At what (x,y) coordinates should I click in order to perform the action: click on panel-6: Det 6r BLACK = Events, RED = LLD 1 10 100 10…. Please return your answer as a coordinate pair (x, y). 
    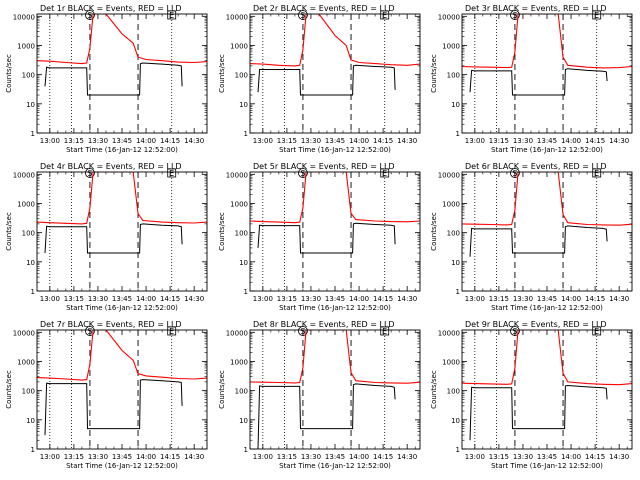
    Looking at the image, I should click on (531, 237).